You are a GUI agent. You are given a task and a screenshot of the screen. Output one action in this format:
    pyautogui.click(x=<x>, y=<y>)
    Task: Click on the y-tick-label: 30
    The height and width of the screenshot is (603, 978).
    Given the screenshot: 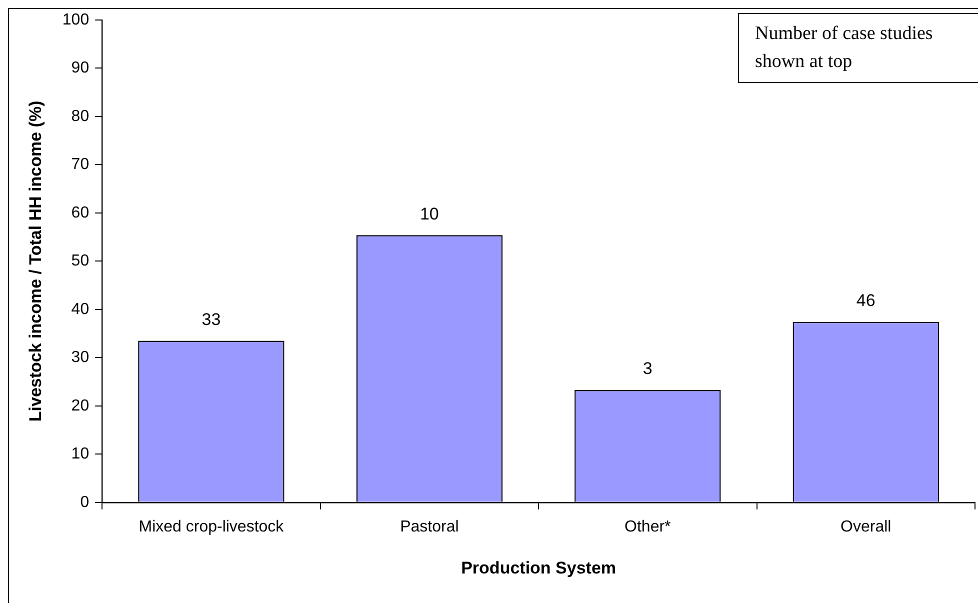 What is the action you would take?
    pyautogui.click(x=80, y=357)
    